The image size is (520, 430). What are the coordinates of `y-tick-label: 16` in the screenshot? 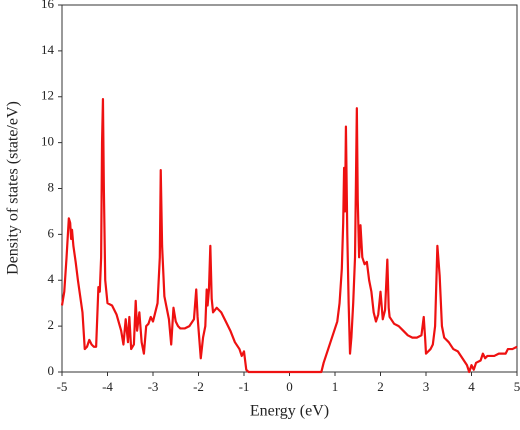 It's located at (48, 5).